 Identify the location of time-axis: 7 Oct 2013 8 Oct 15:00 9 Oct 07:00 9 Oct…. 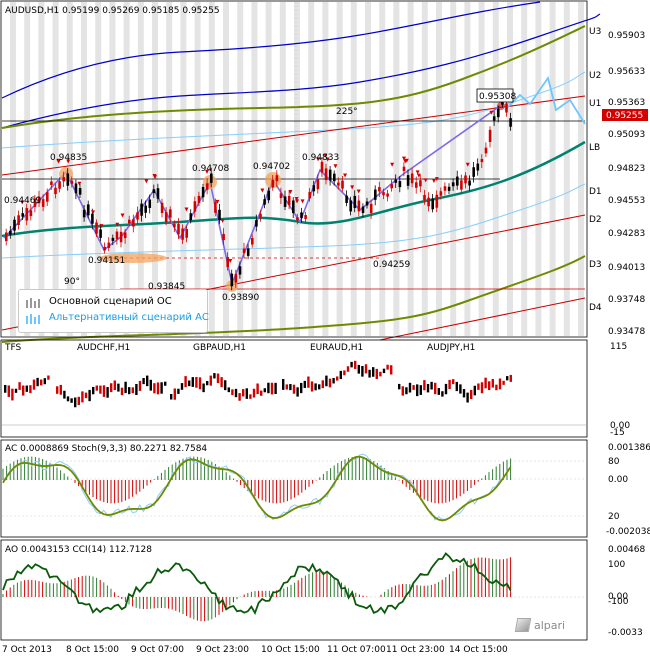
(255, 650).